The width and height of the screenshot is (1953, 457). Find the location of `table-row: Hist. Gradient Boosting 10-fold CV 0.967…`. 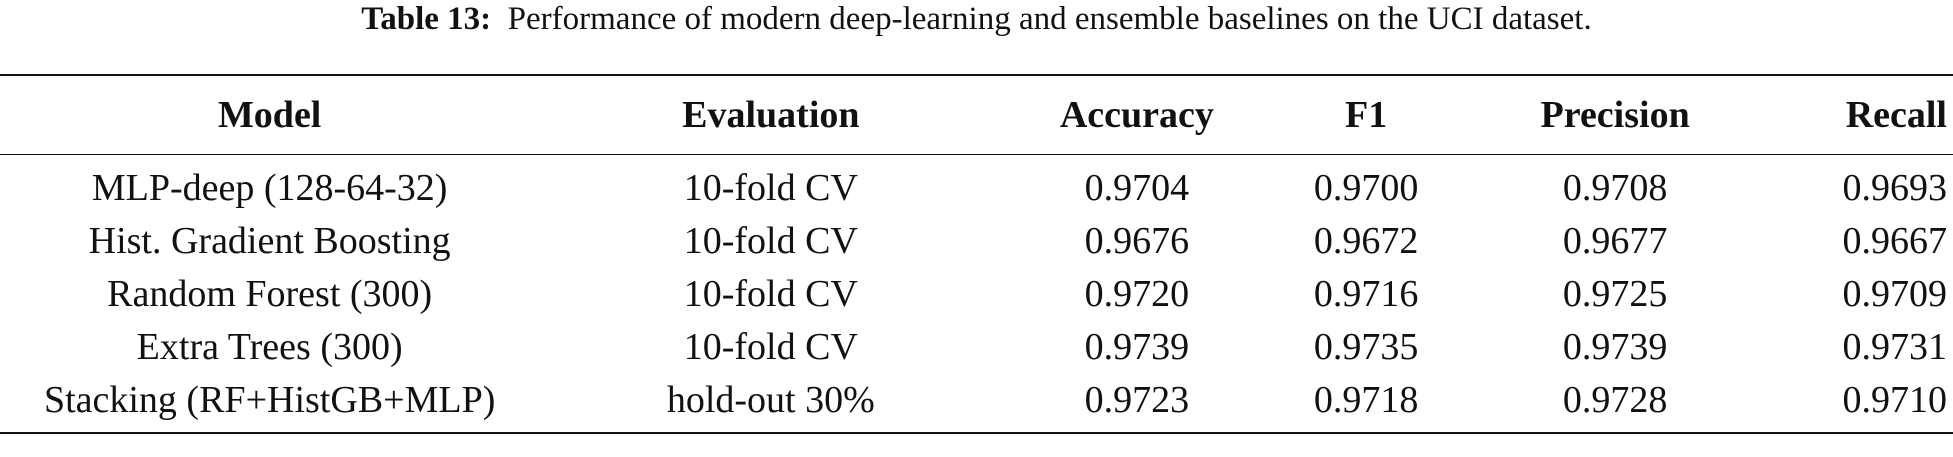

table-row: Hist. Gradient Boosting 10-fold CV 0.967… is located at coordinates (976, 240).